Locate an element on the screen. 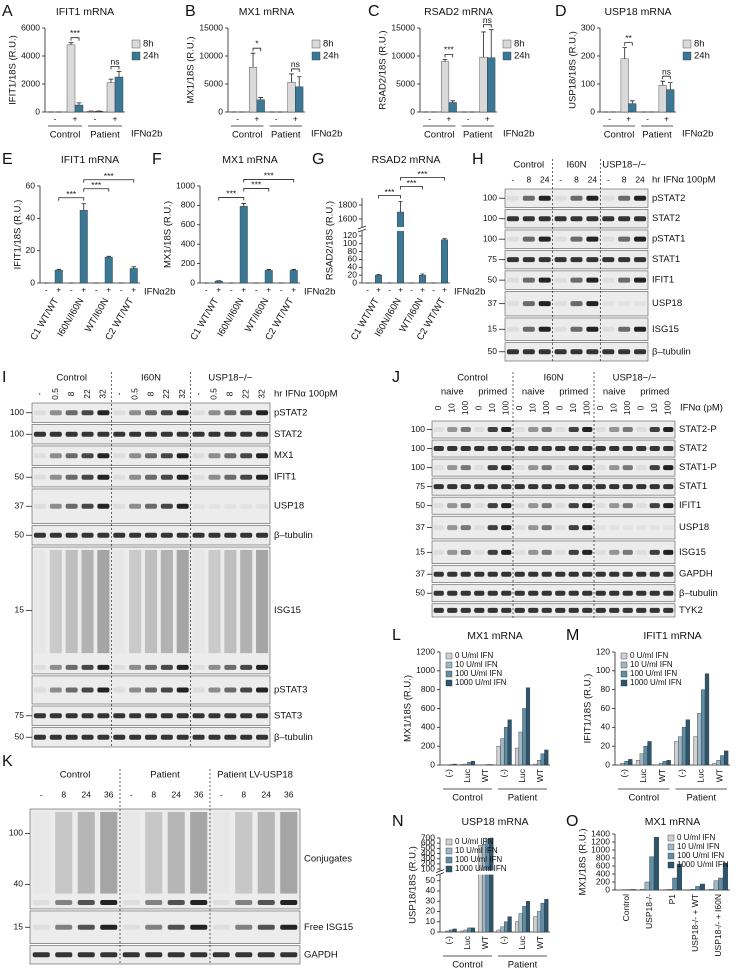 The image size is (741, 969). lane-label: 8 is located at coordinates (243, 794).